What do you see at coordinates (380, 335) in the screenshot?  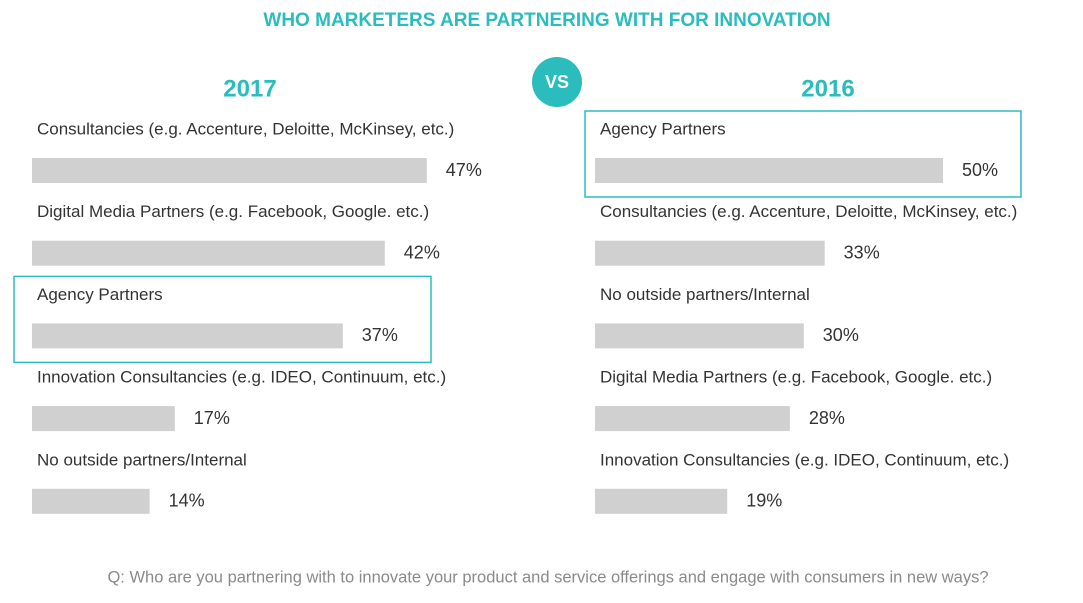 I see `value-label: 37%` at bounding box center [380, 335].